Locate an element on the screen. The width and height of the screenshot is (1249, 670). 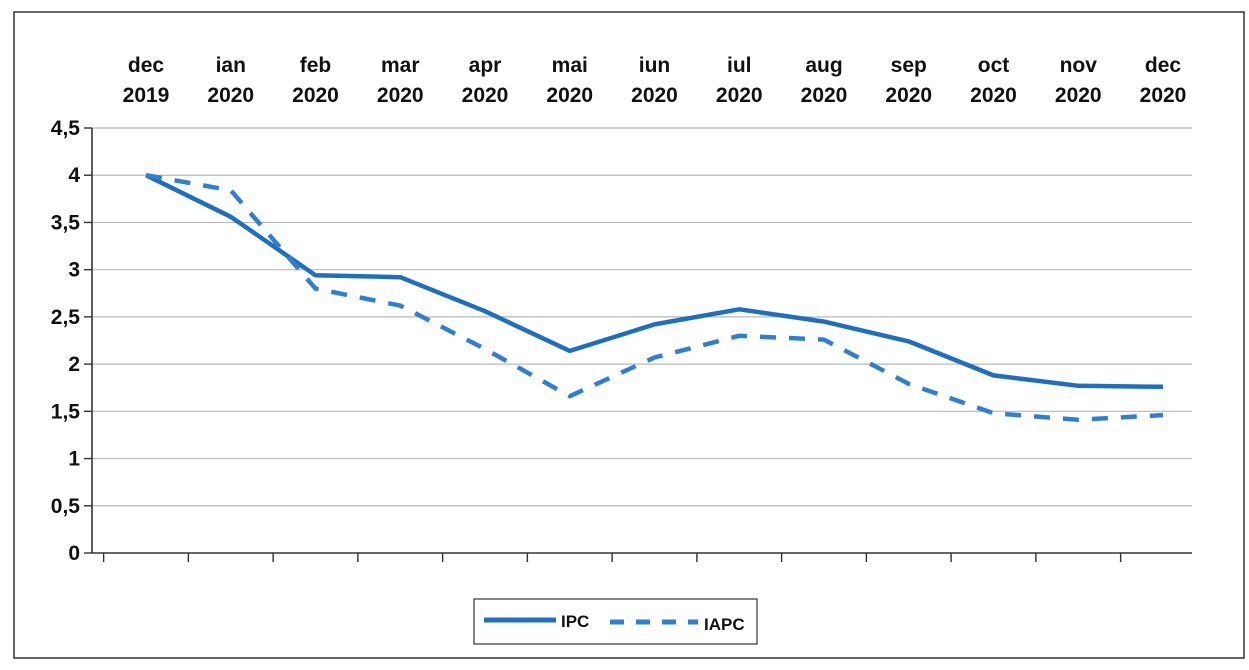
y-tick-label: 3 is located at coordinates (74, 270).